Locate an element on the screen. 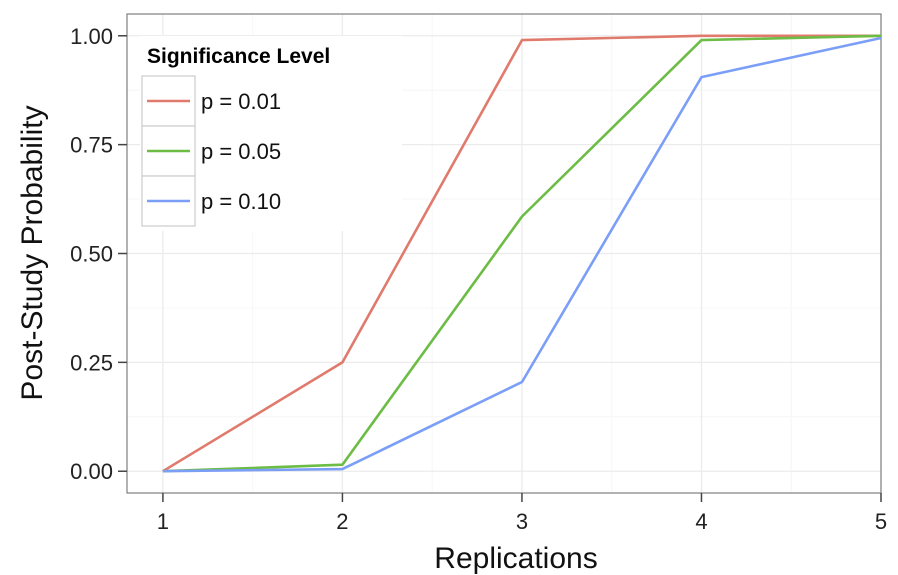 The height and width of the screenshot is (575, 898). x-axis-title: Replications is located at coordinates (515, 558).